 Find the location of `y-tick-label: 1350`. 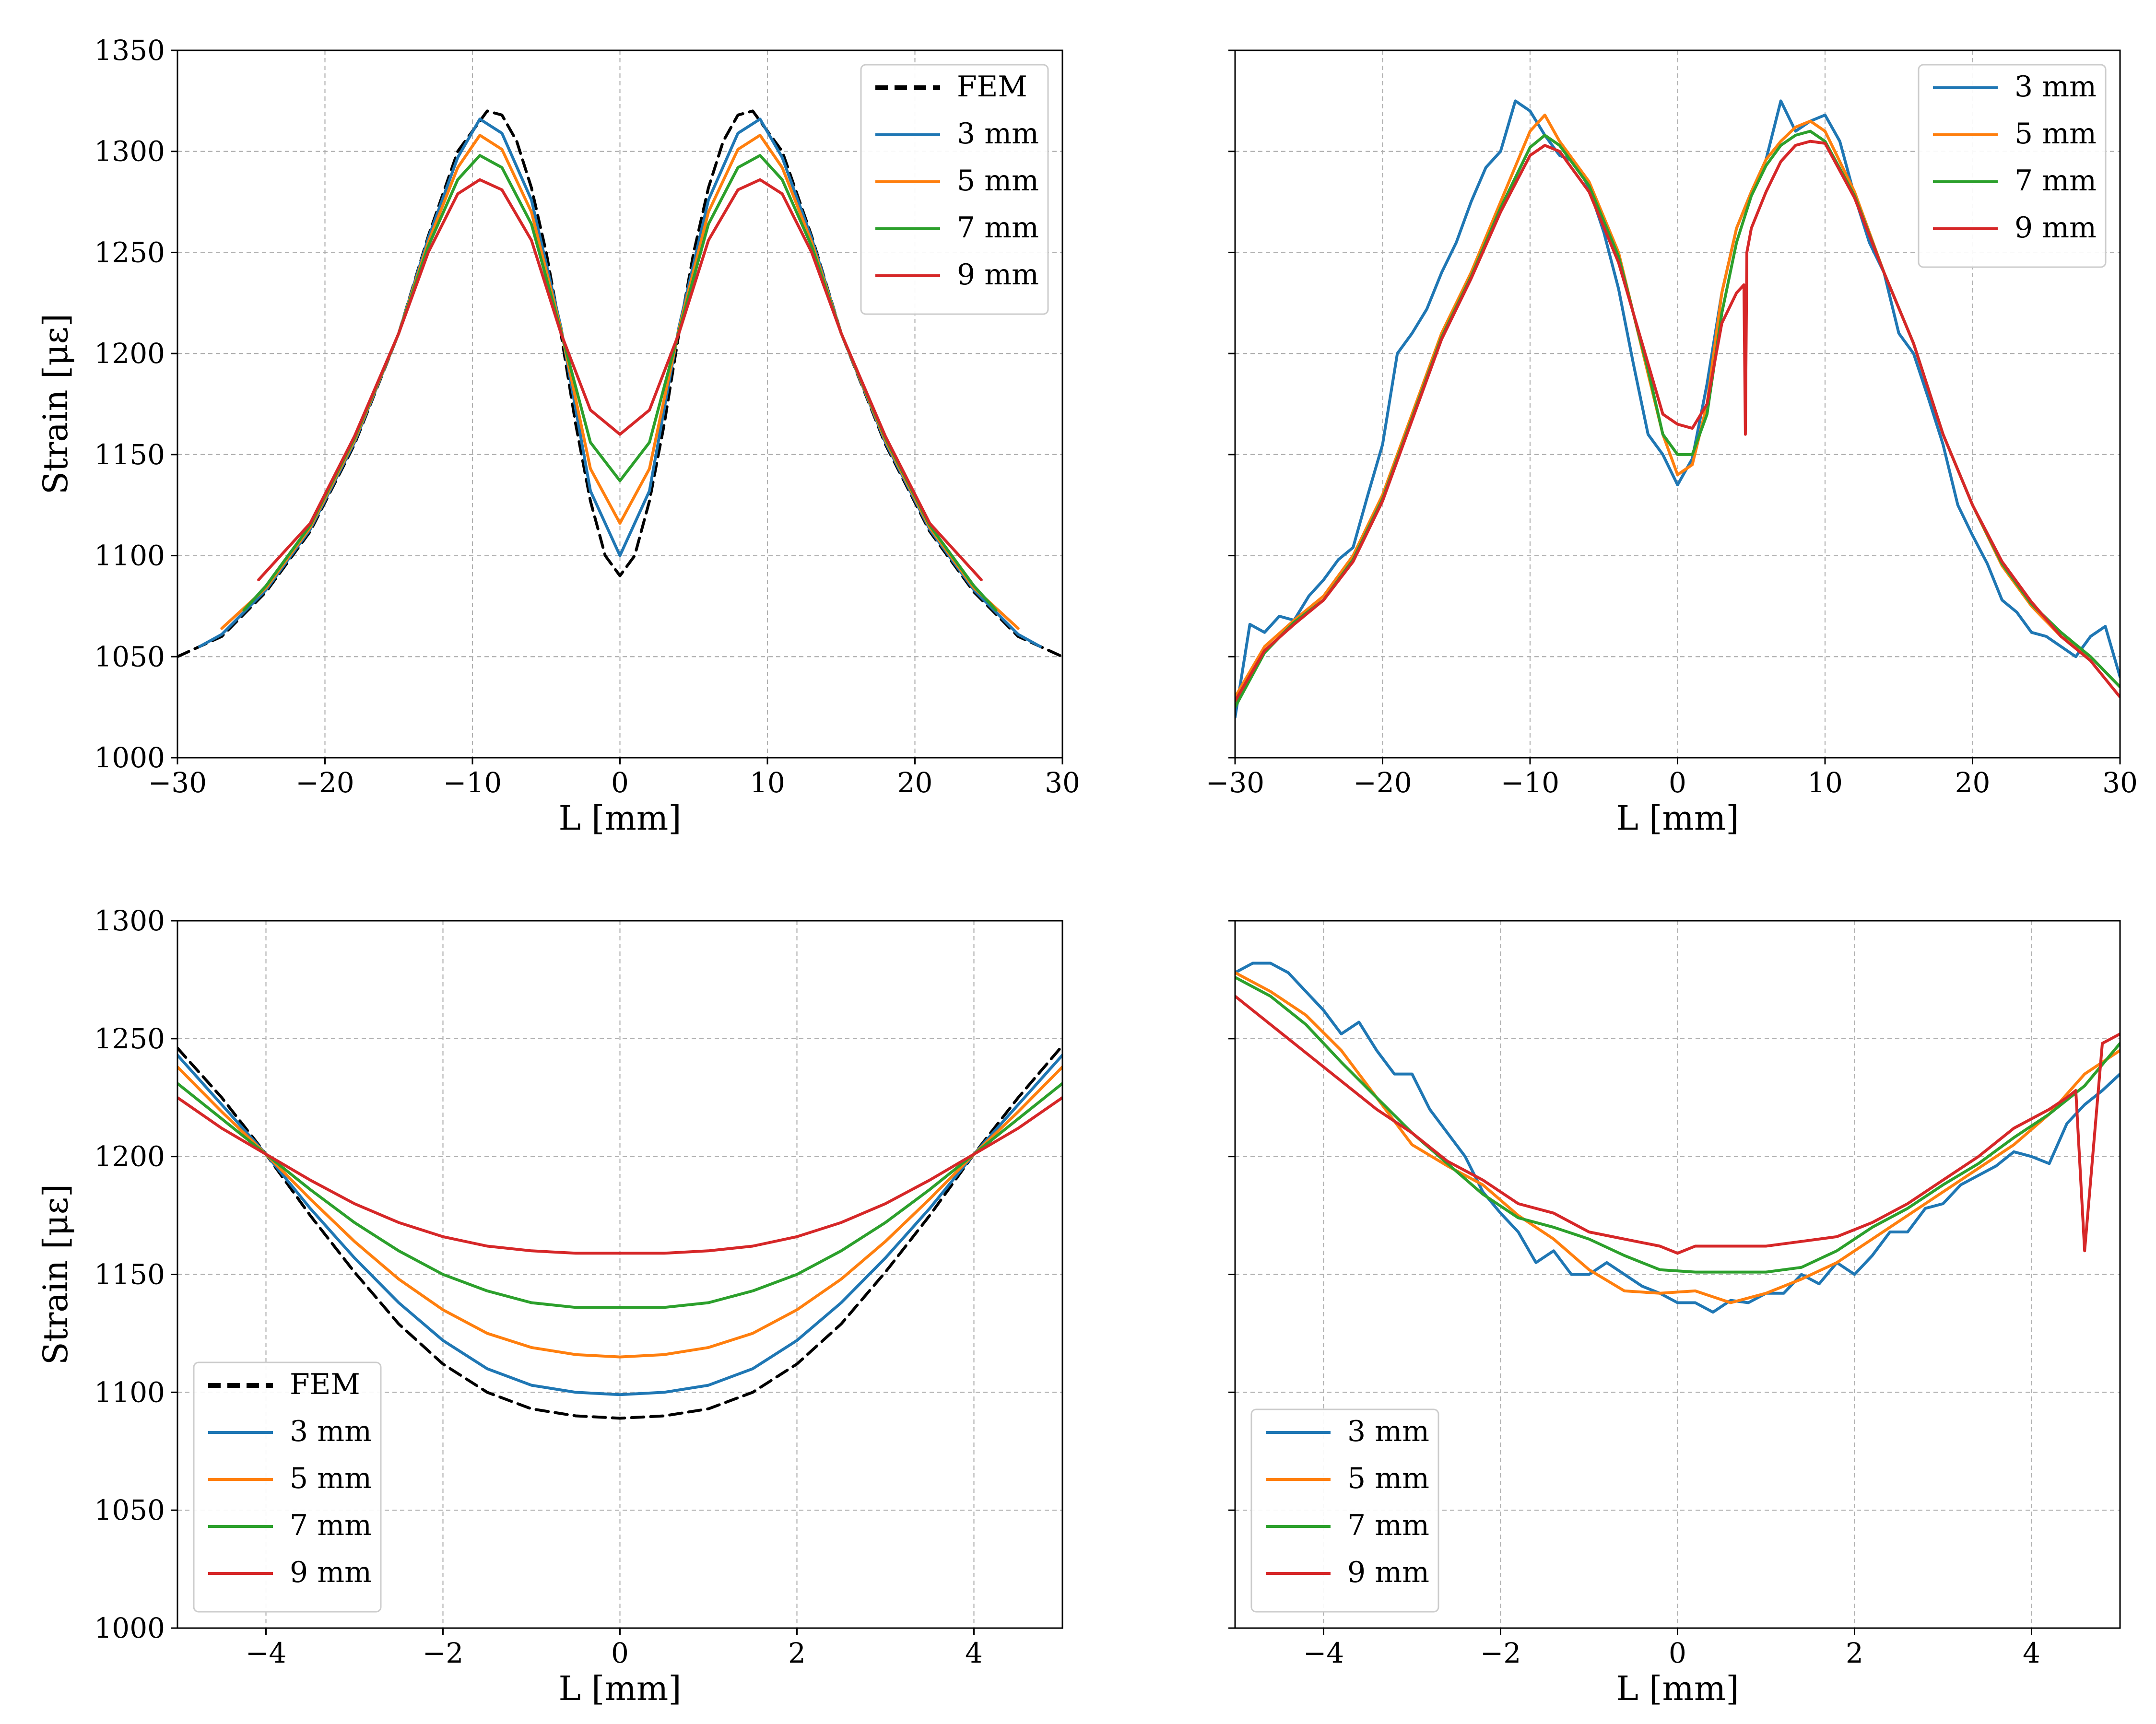

y-tick-label: 1350 is located at coordinates (129, 50).